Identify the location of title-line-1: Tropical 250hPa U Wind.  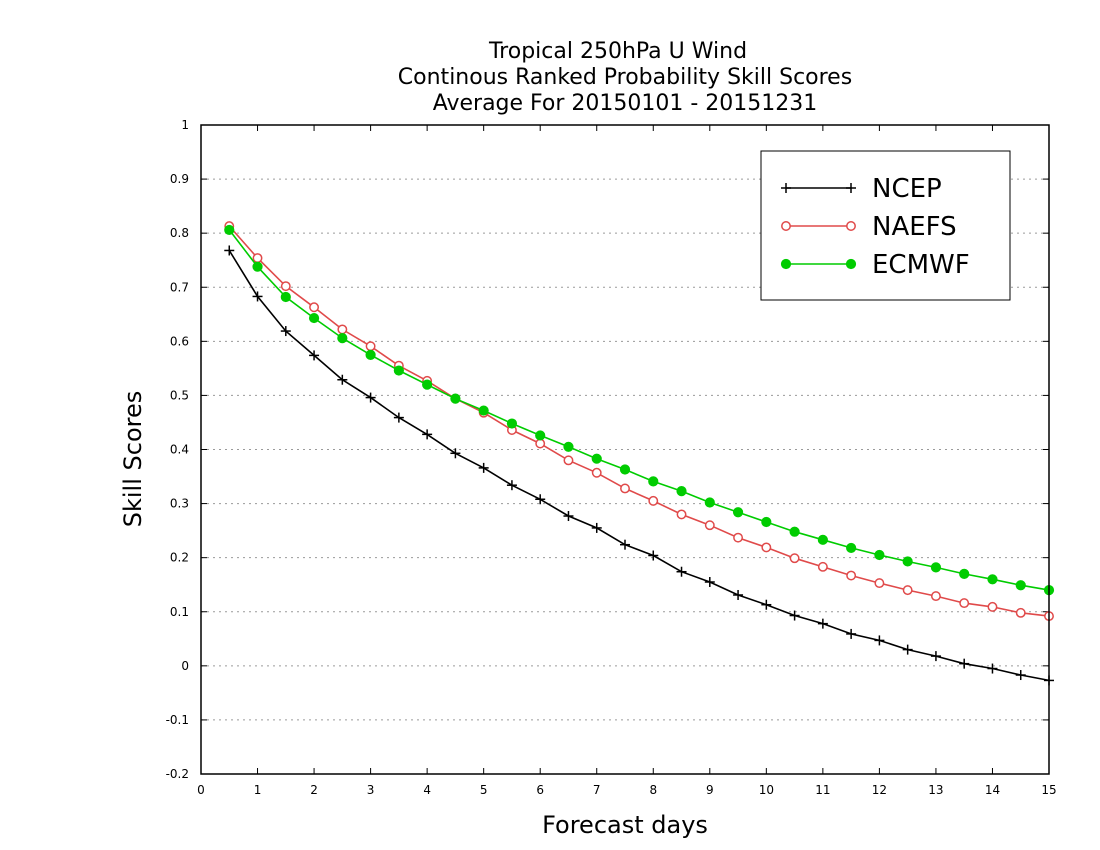
(617, 51).